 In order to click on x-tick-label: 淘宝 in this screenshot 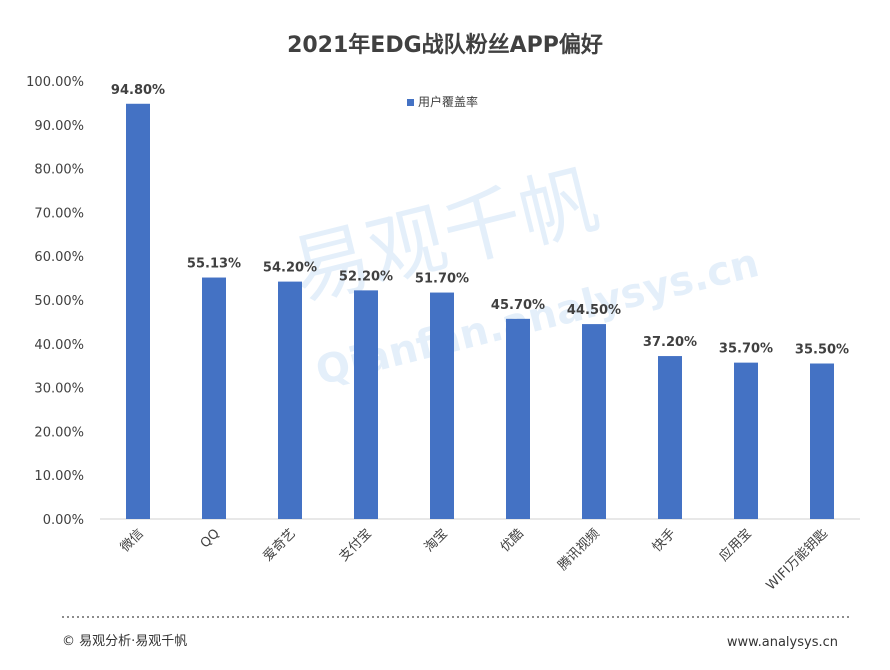, I will do `click(436, 540)`.